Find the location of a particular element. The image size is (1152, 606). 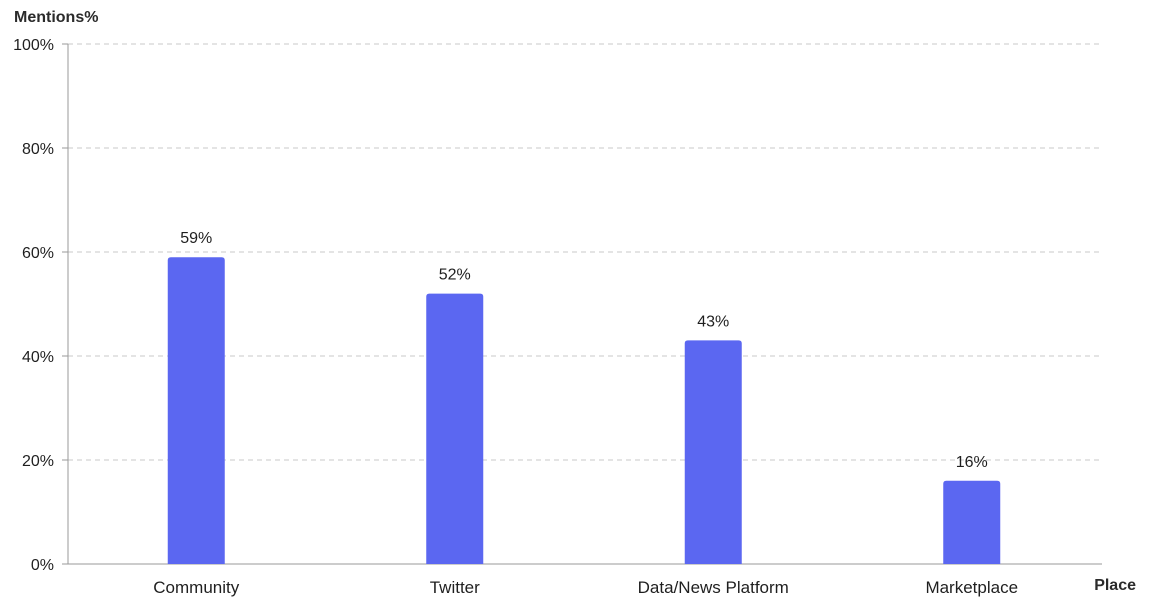

y-tick-label: 40% is located at coordinates (38, 357).